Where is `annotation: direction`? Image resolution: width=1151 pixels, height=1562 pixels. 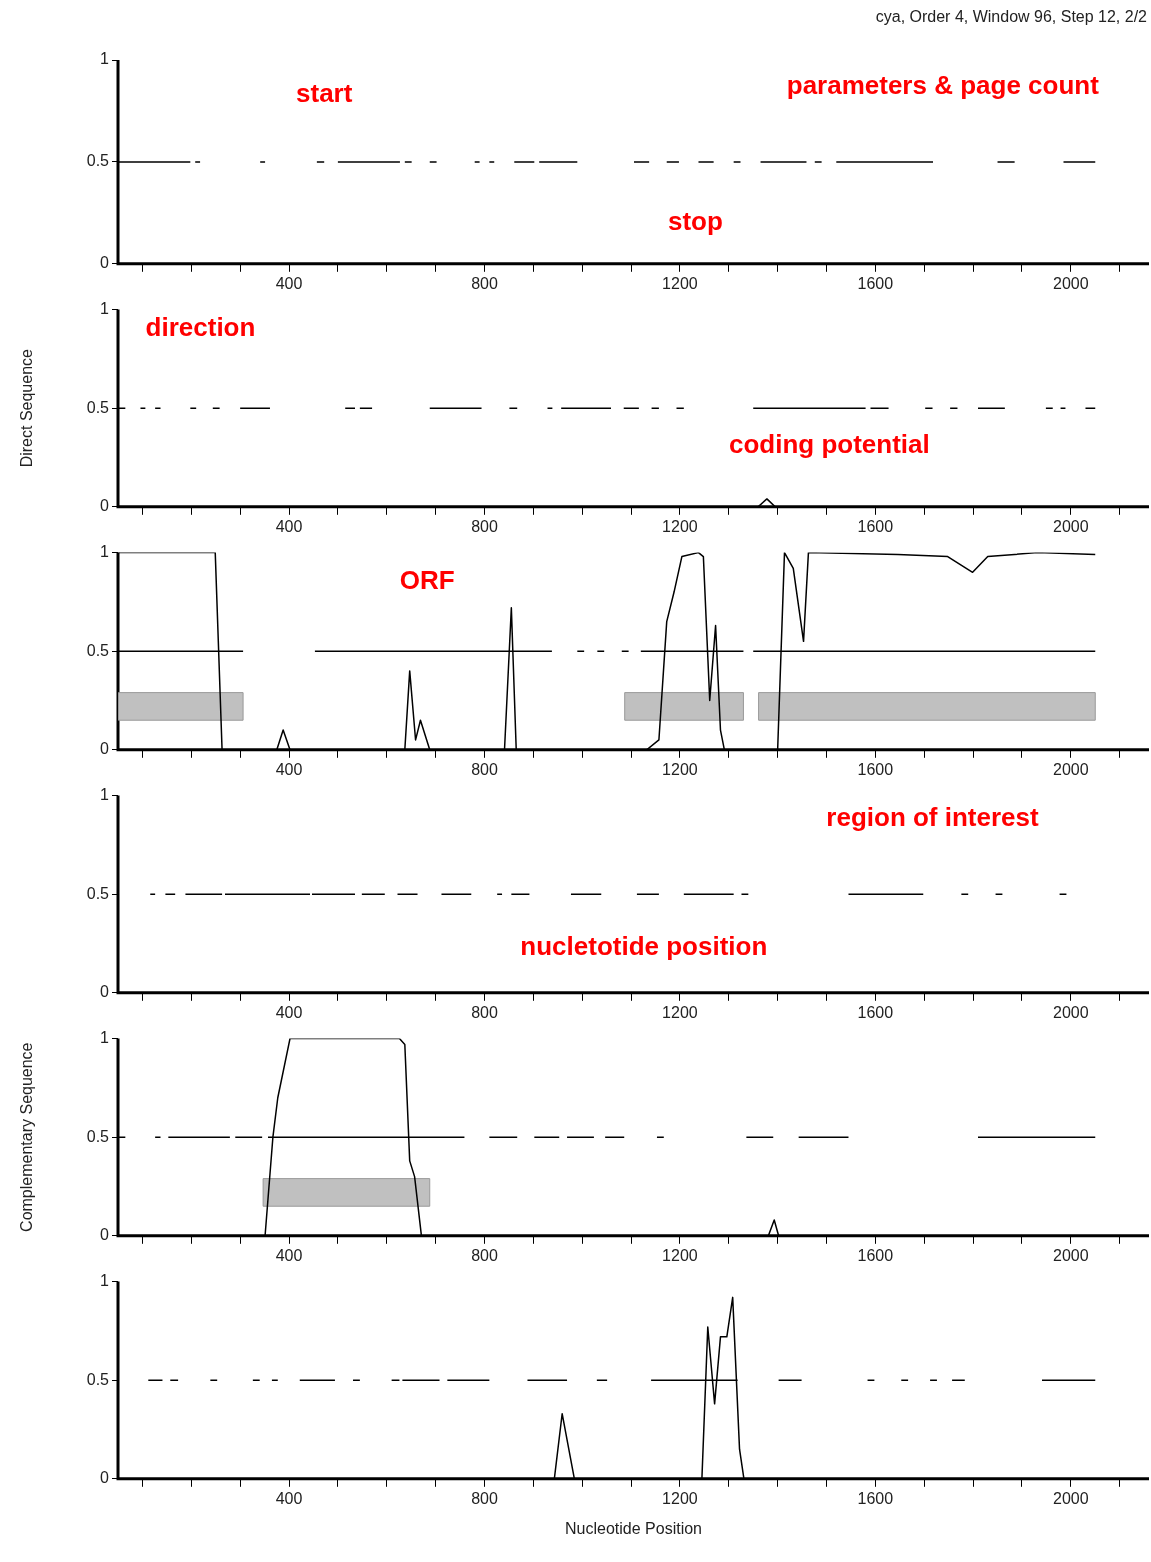
annotation: direction is located at coordinates (200, 327).